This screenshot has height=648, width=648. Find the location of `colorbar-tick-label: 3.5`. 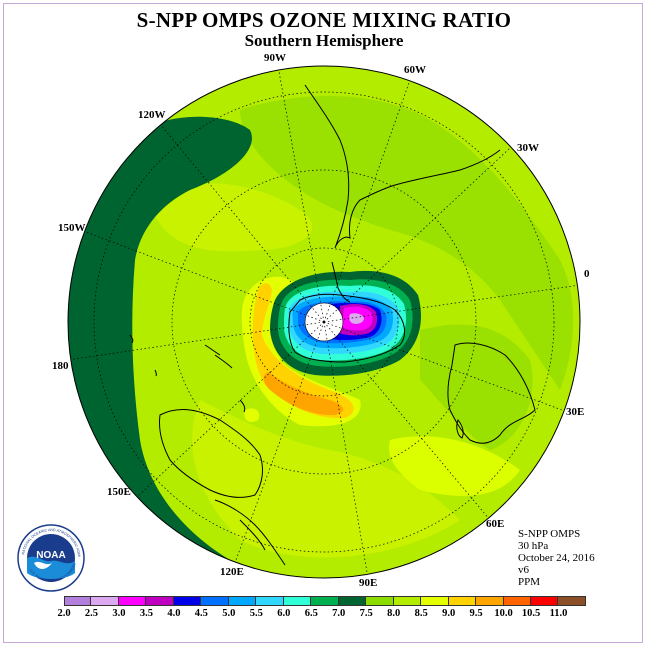

colorbar-tick-label: 3.5 is located at coordinates (146, 613).